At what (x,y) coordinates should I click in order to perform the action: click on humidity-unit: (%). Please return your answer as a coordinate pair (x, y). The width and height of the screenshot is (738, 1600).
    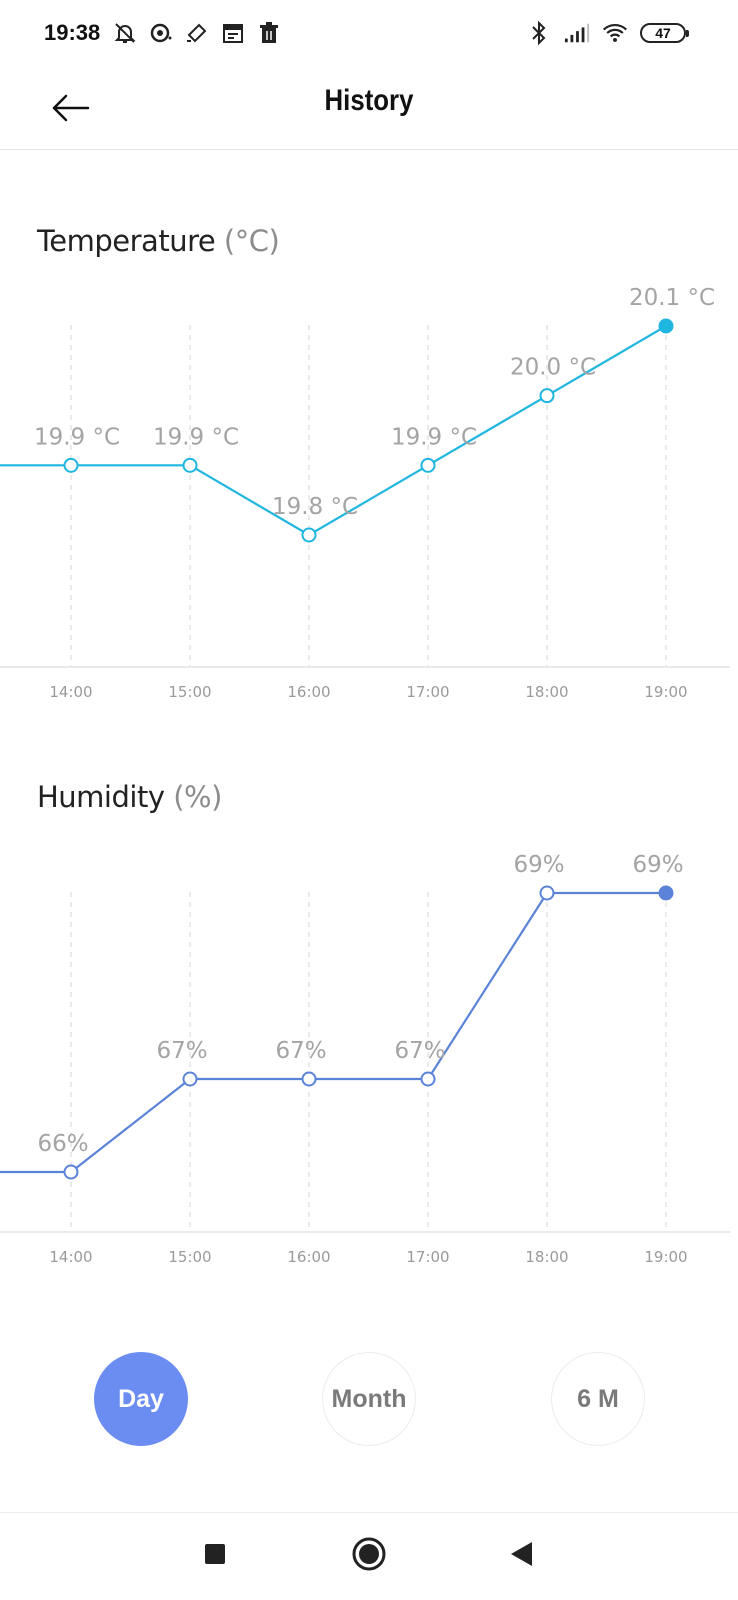
    Looking at the image, I should click on (197, 797).